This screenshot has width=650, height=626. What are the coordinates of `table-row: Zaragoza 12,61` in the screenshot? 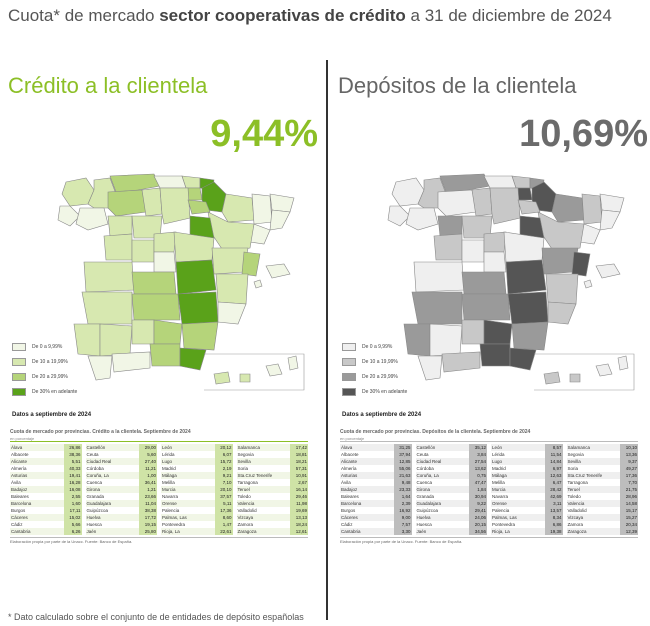 It's located at (272, 531).